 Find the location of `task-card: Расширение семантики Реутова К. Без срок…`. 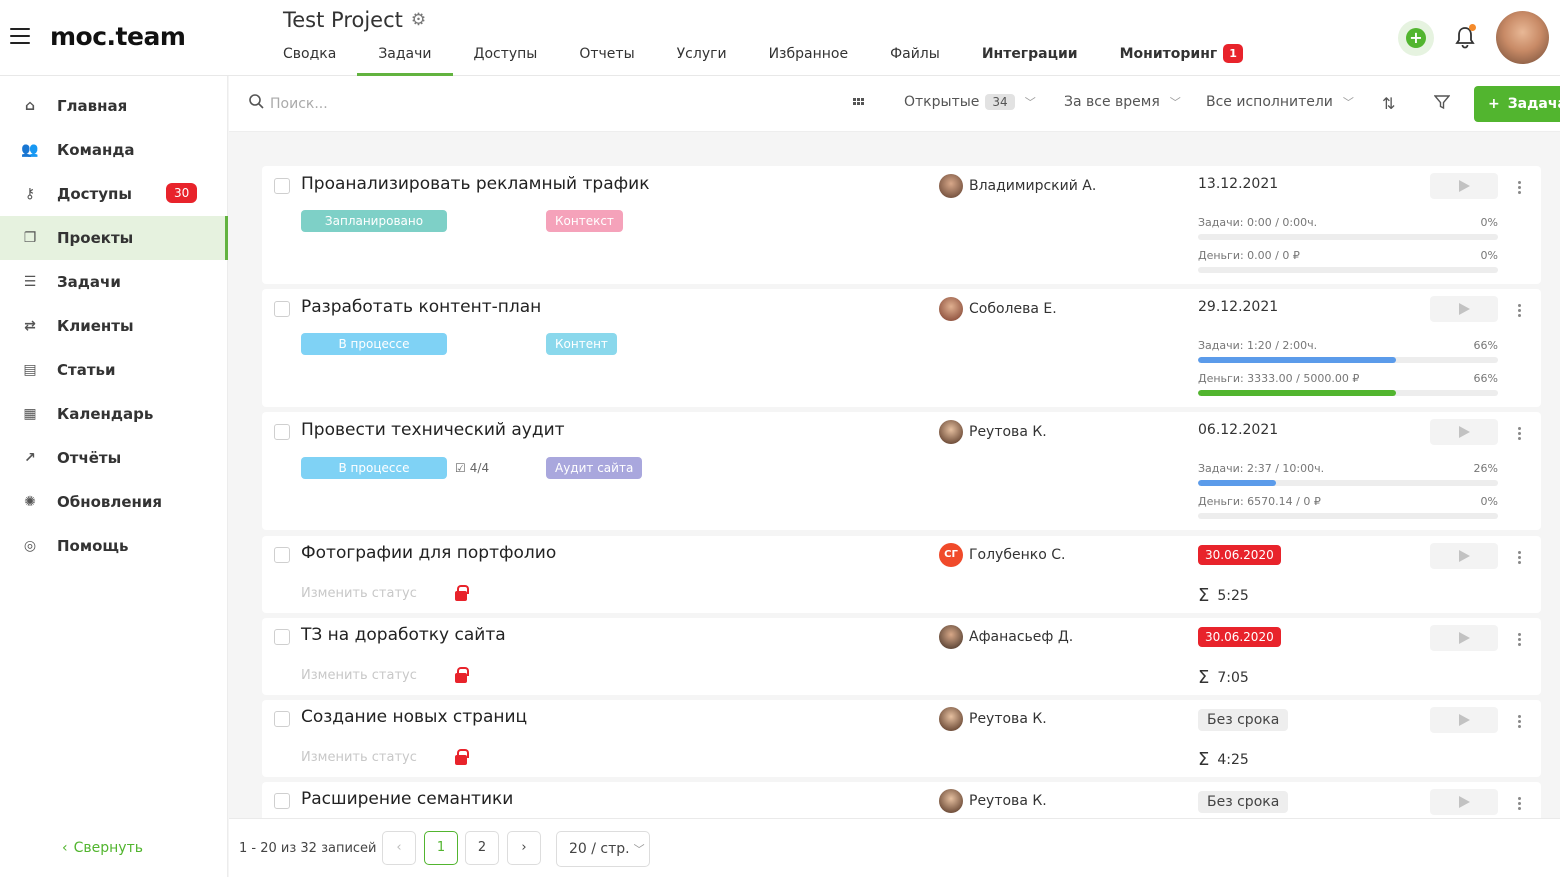

task-card: Расширение семантики Реутова К. Без срок… is located at coordinates (901, 802).